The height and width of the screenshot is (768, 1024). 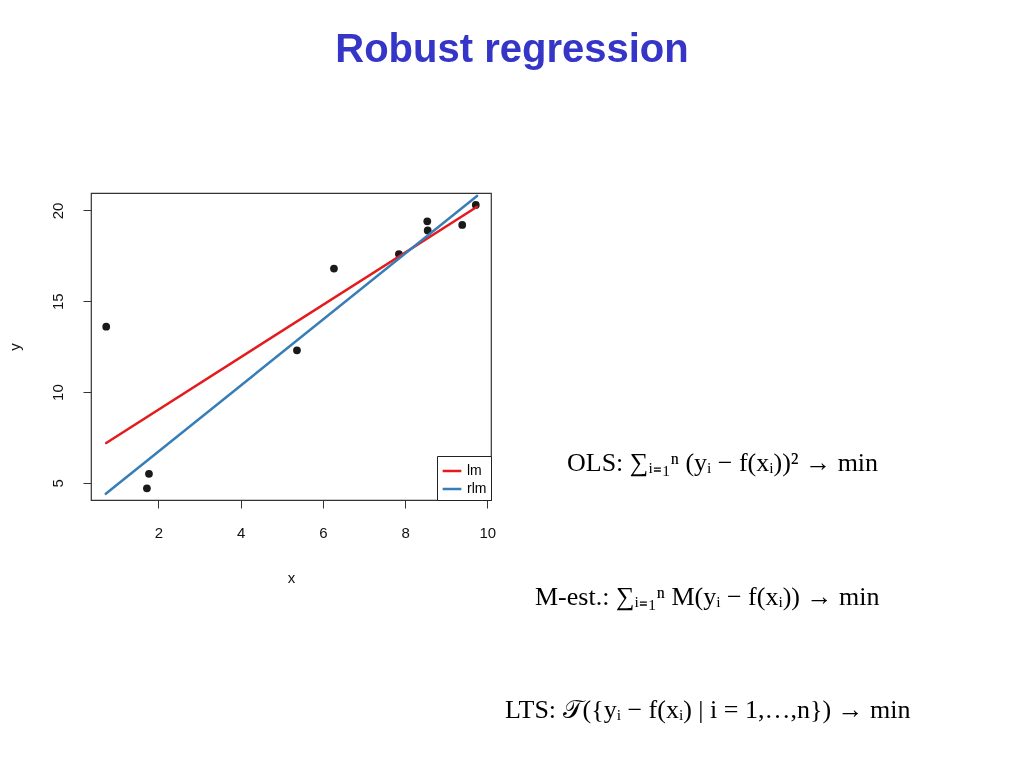 What do you see at coordinates (57, 483) in the screenshot?
I see `y-tick-label: 5` at bounding box center [57, 483].